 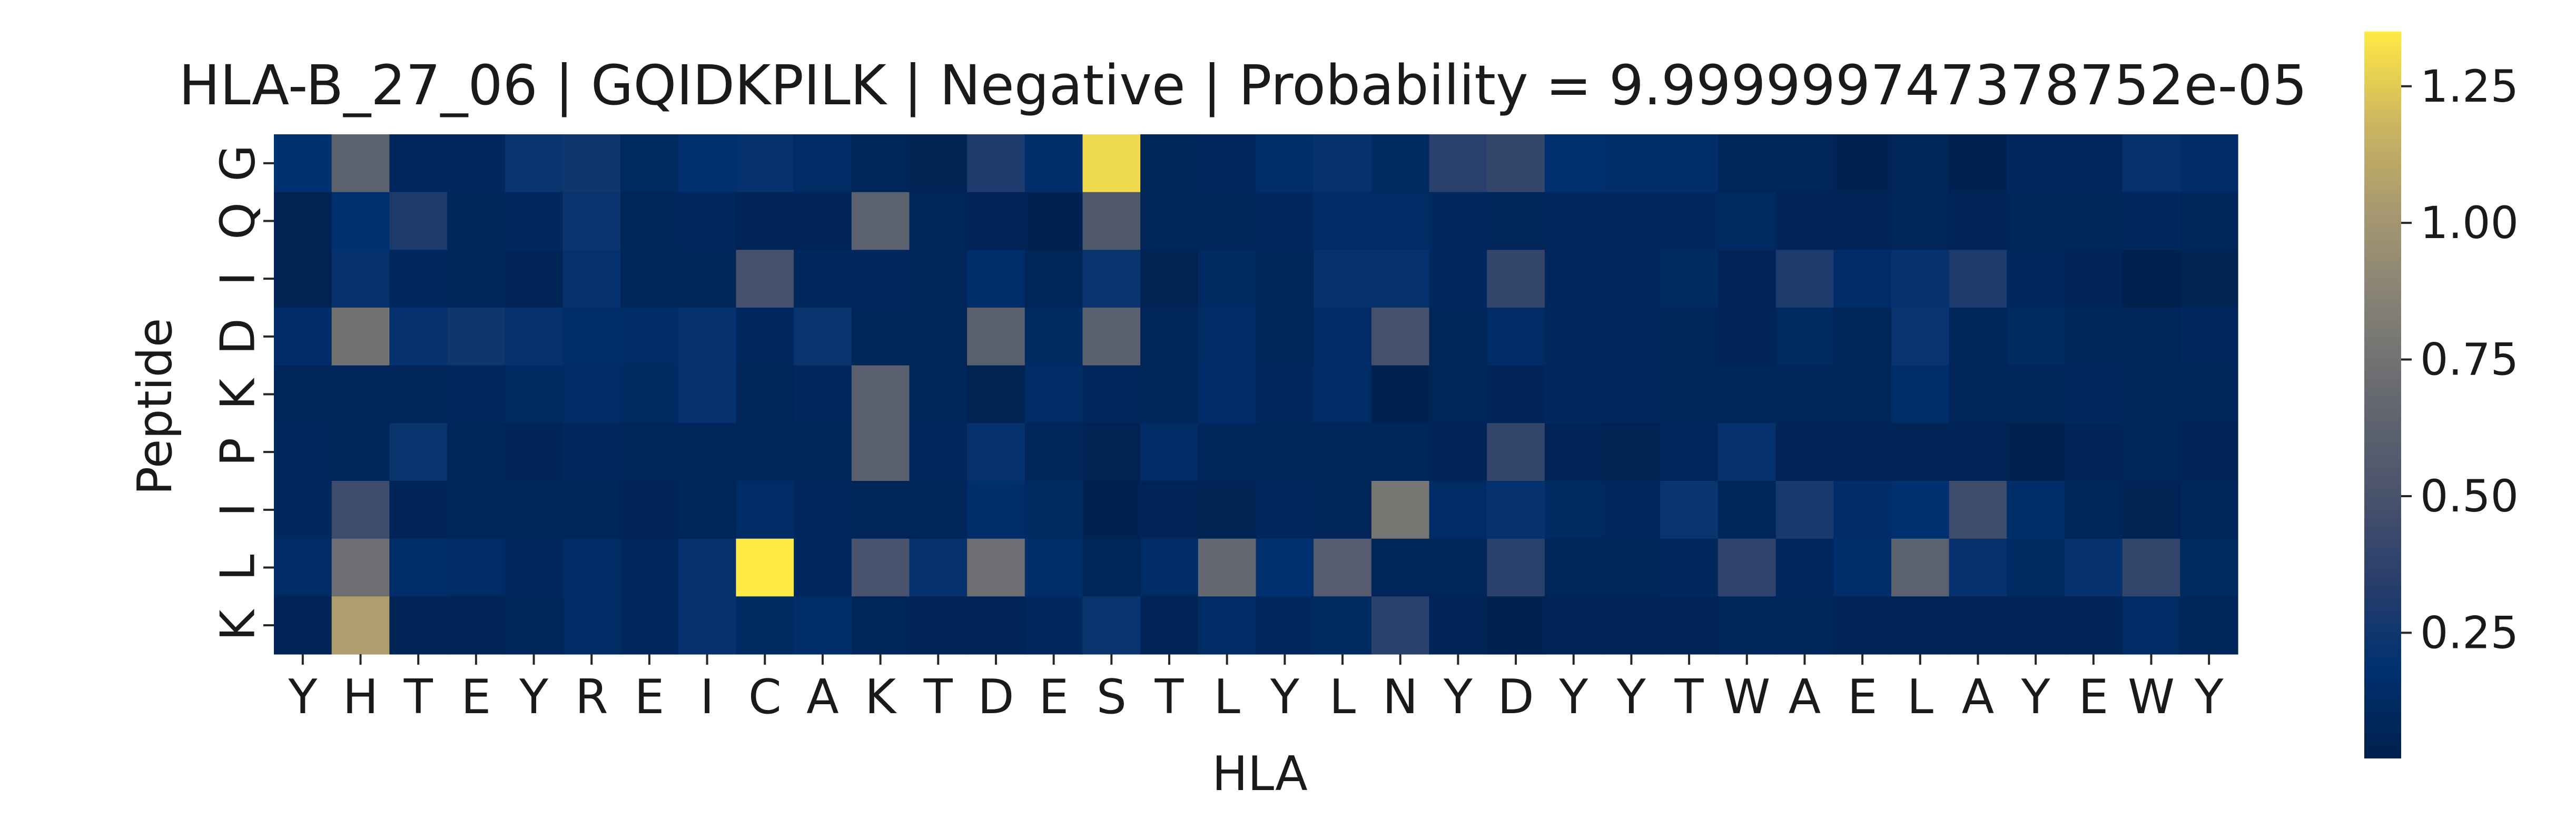 What do you see at coordinates (591, 697) in the screenshot?
I see `x-tick-label: R` at bounding box center [591, 697].